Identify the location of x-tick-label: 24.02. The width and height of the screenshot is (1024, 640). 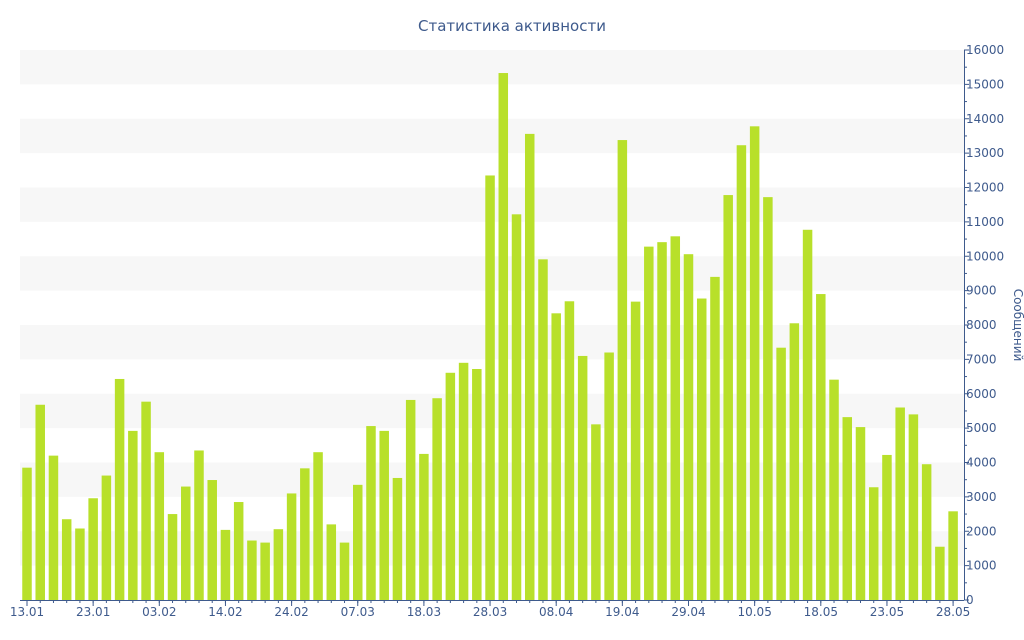
(291, 612).